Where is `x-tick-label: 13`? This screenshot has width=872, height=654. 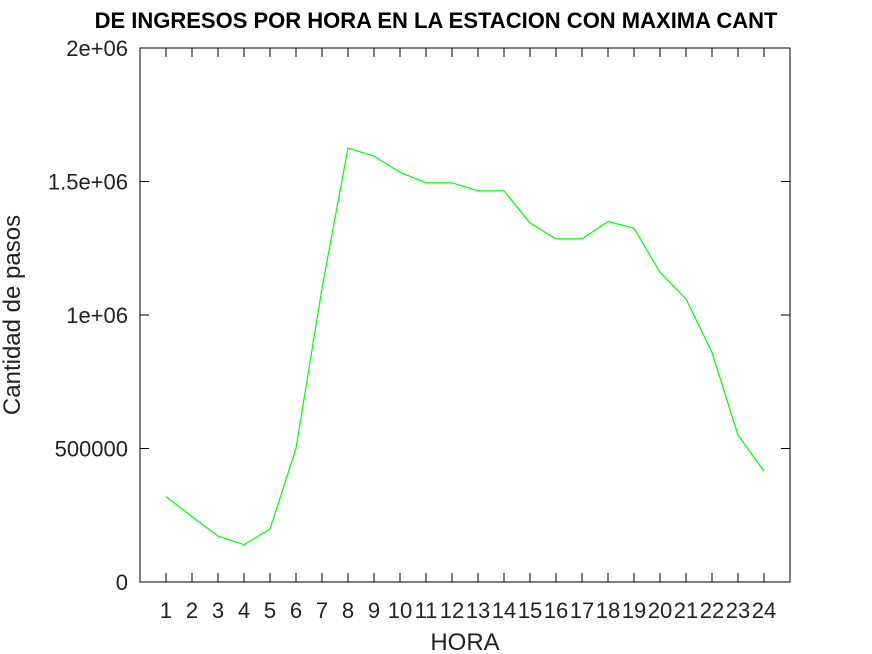 x-tick-label: 13 is located at coordinates (478, 610).